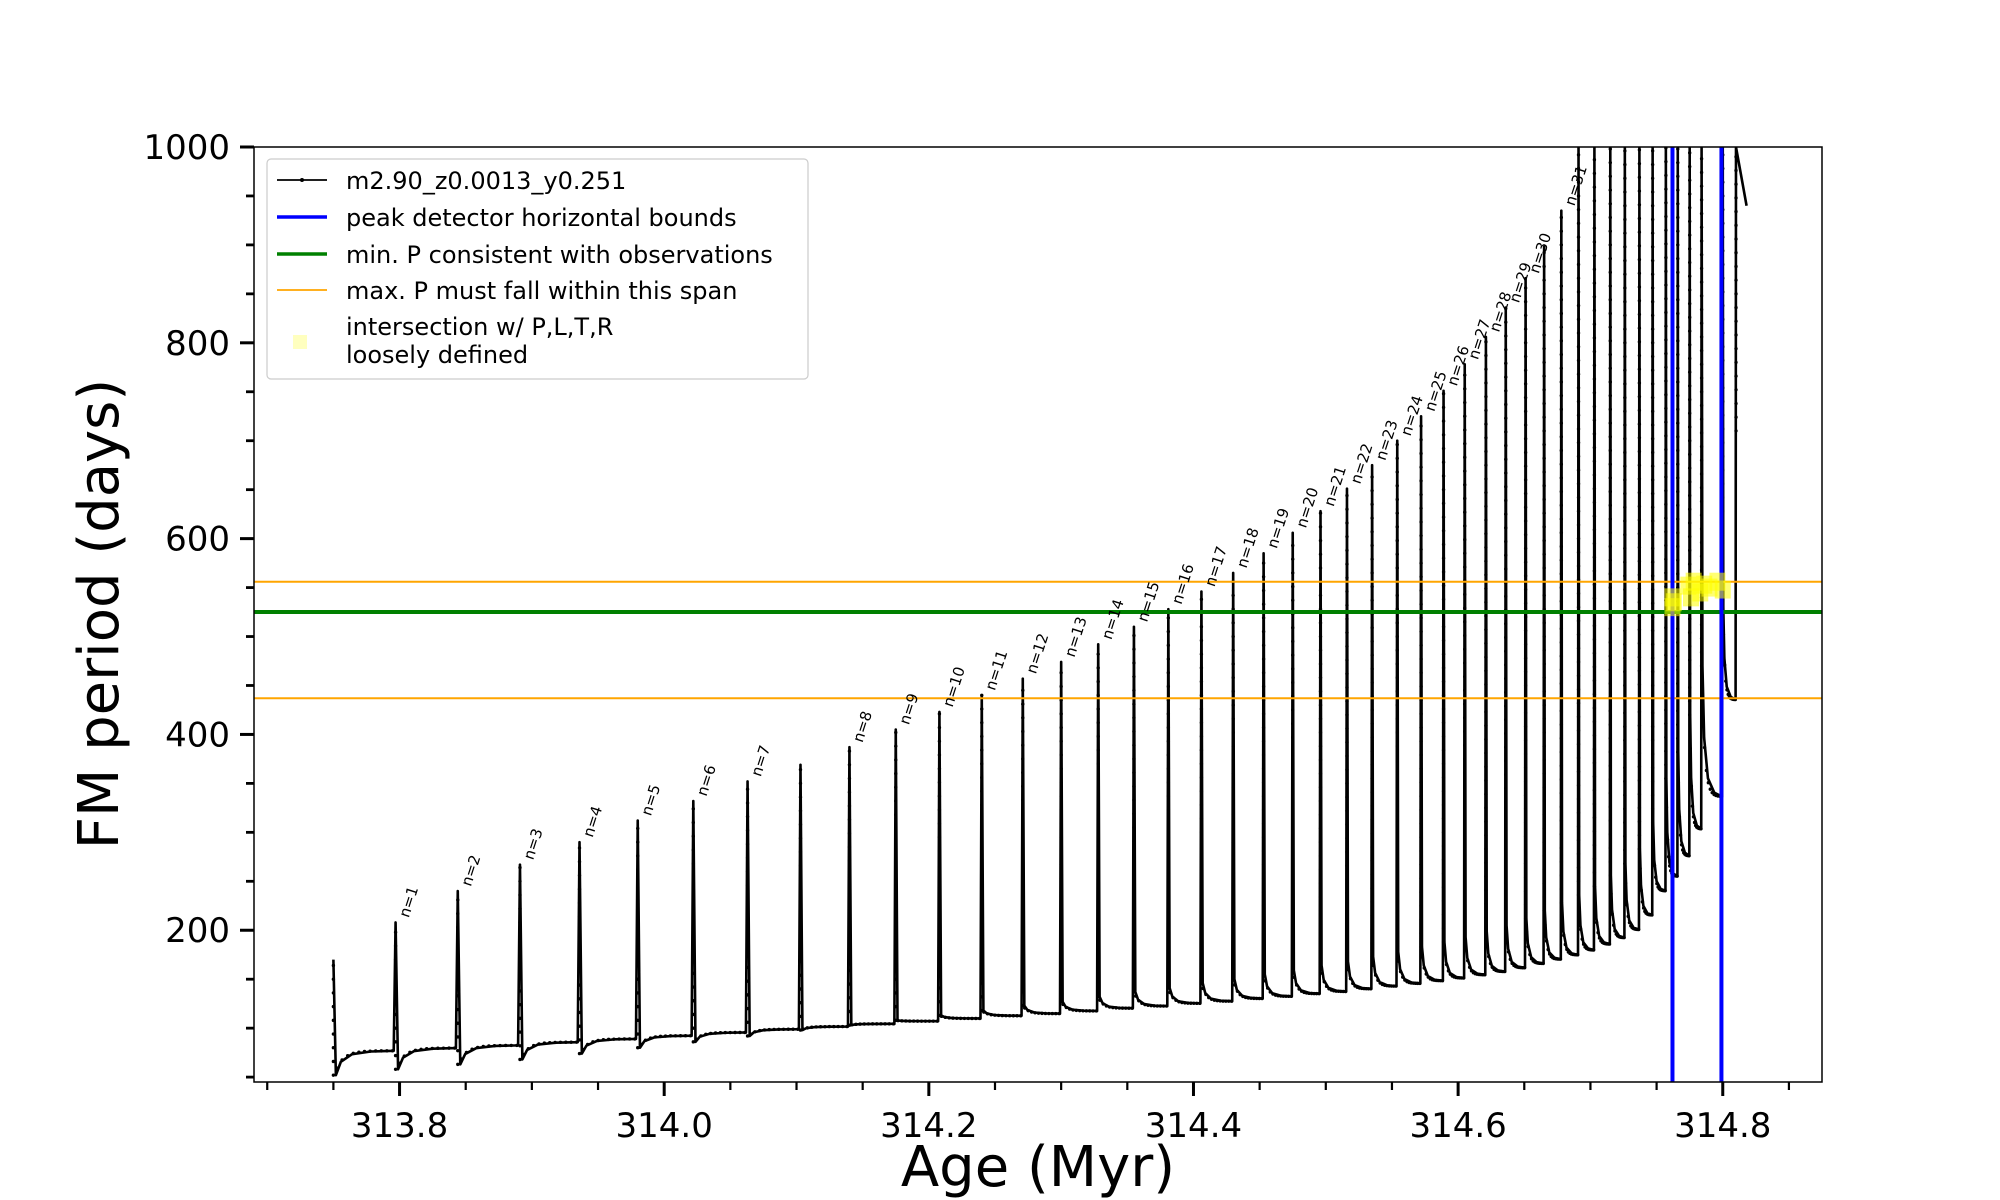 The height and width of the screenshot is (1200, 2000). What do you see at coordinates (451, 181) in the screenshot?
I see `legend-entry-model: m2.90_z0.0013_y0.251` at bounding box center [451, 181].